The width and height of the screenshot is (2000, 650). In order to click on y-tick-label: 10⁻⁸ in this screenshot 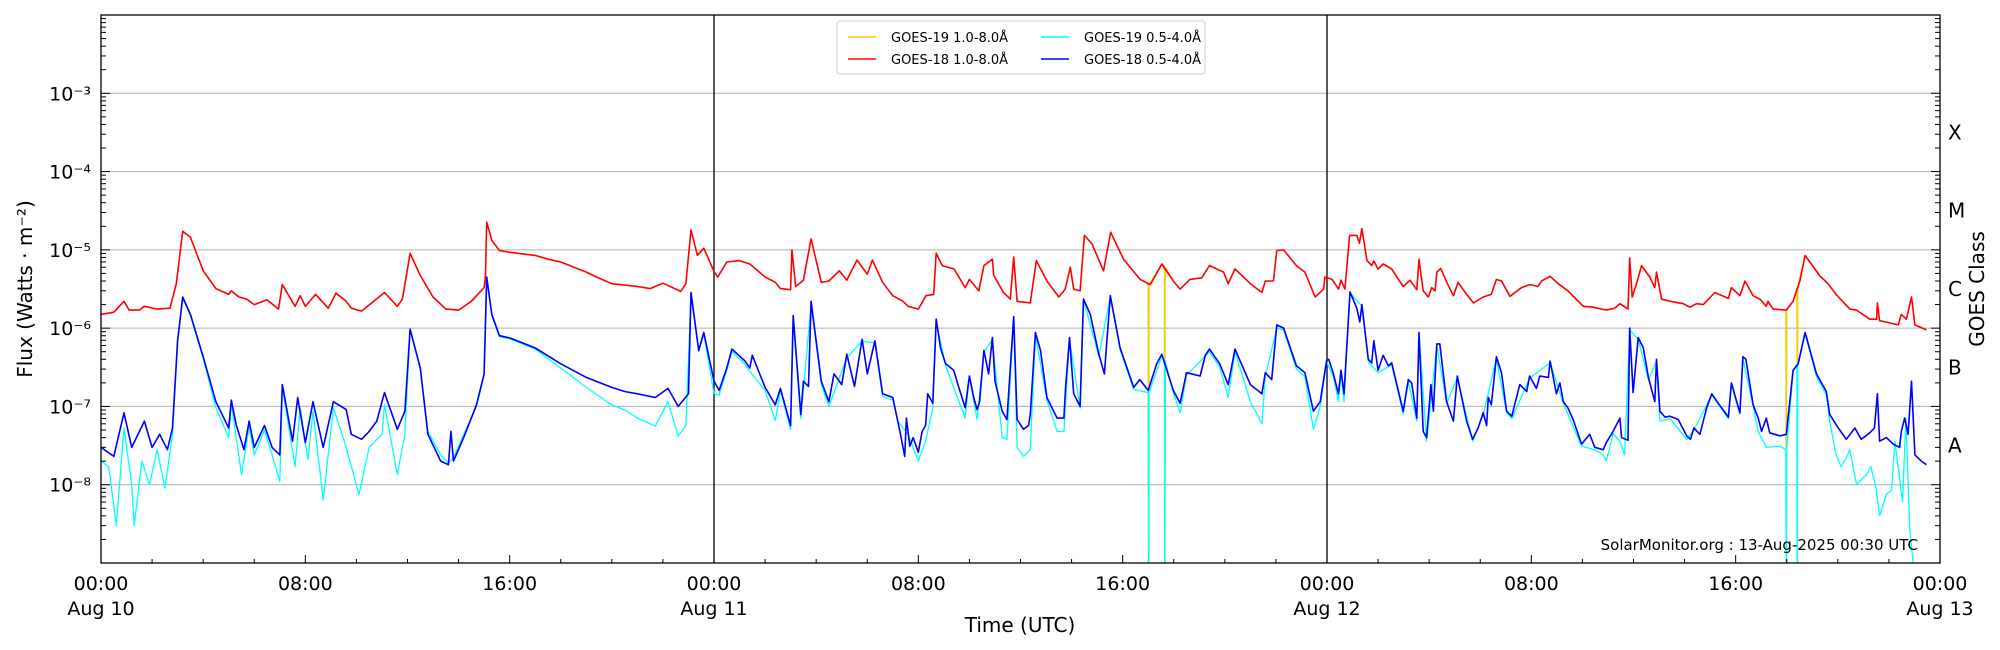, I will do `click(70, 486)`.